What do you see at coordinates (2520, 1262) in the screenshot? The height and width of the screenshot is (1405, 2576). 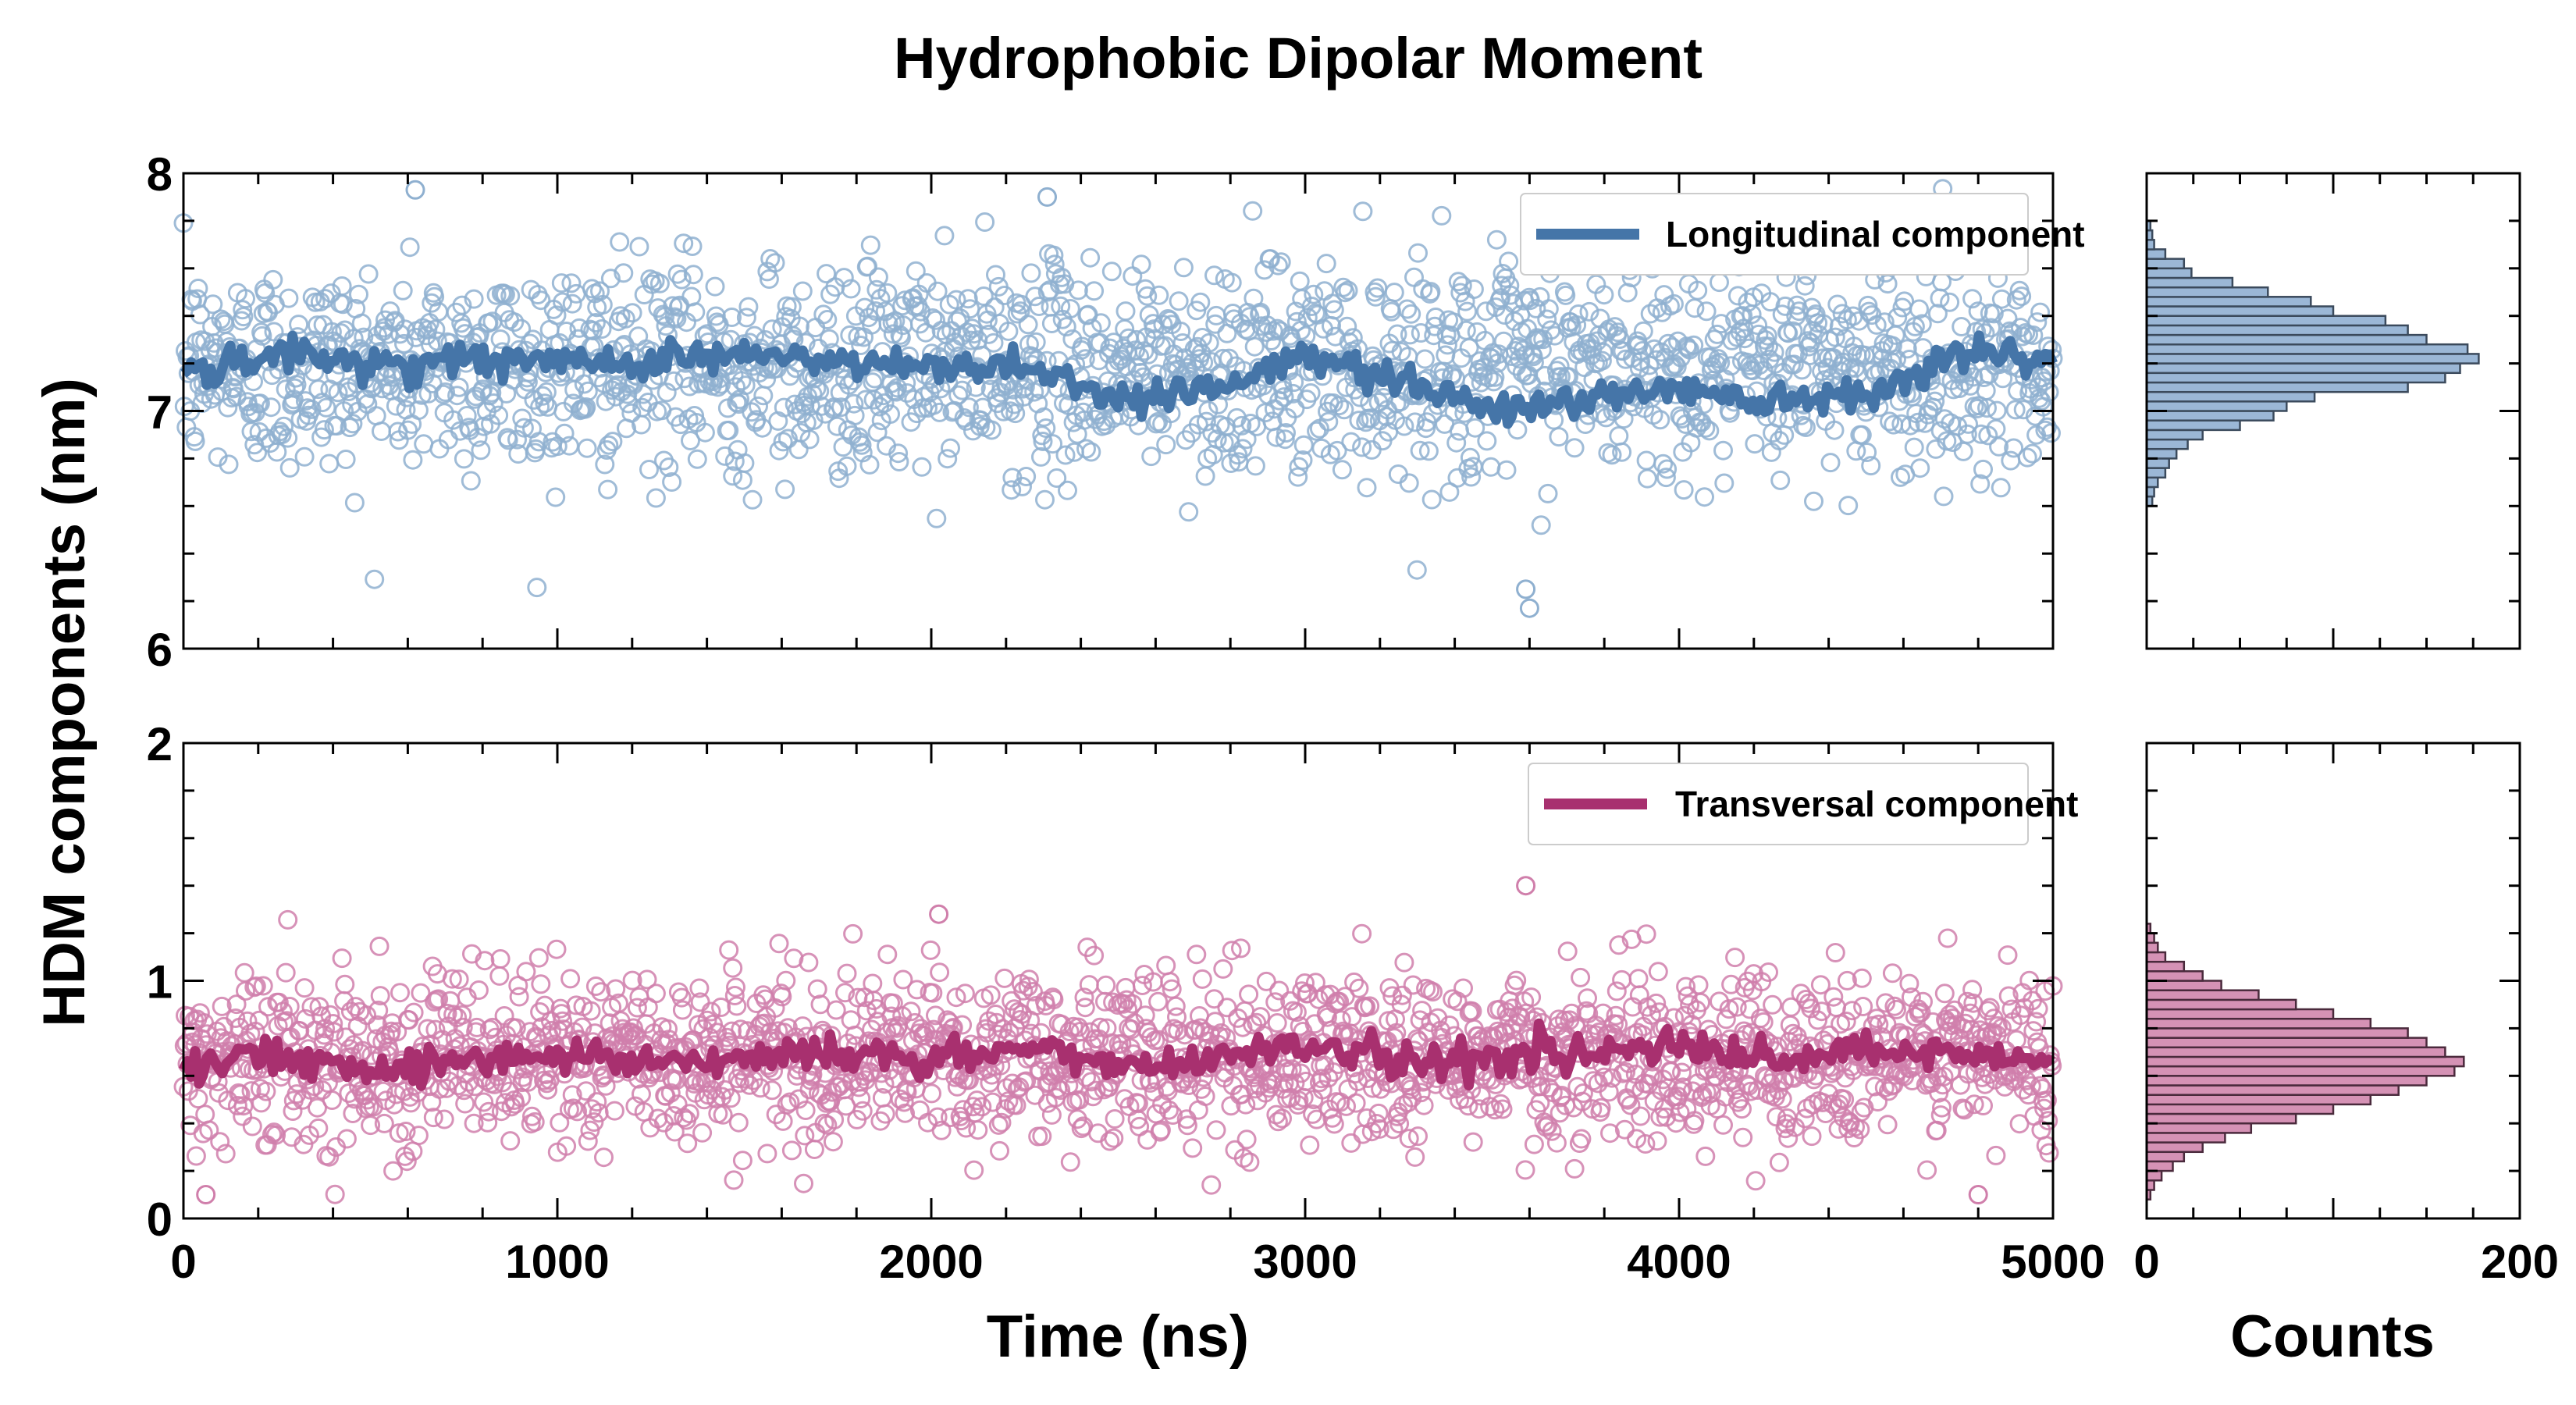 I see `x-tick-label: 200` at bounding box center [2520, 1262].